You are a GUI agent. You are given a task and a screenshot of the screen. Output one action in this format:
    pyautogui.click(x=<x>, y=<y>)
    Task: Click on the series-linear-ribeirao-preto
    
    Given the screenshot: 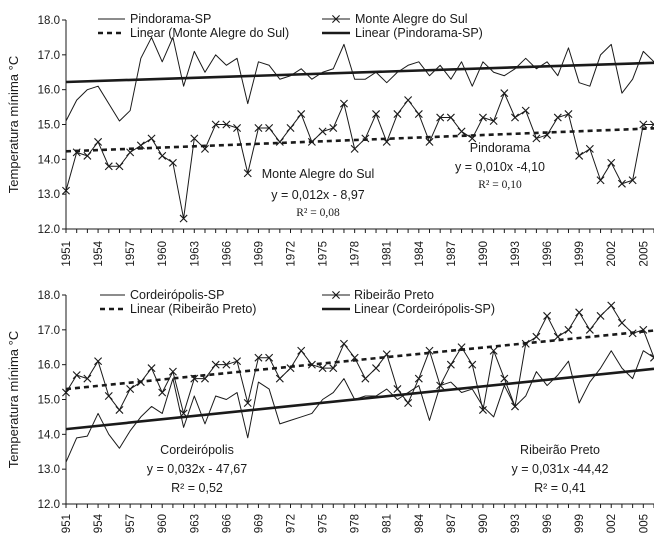 What is the action you would take?
    pyautogui.click(x=359, y=360)
    